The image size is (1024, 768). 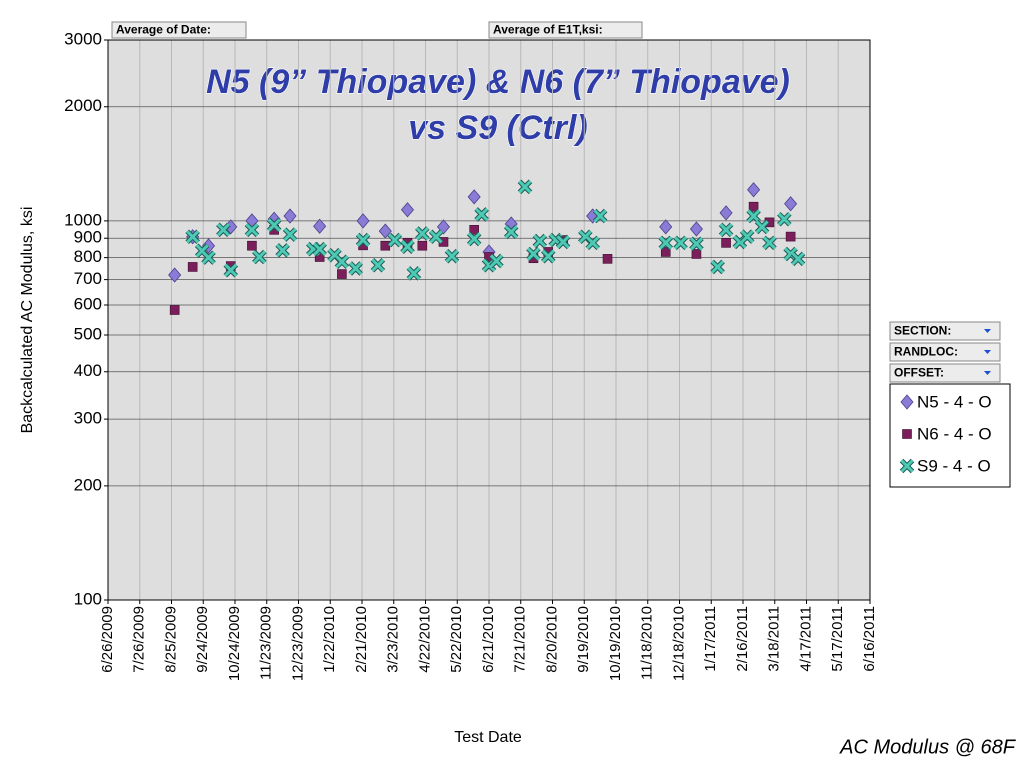 What do you see at coordinates (615, 643) in the screenshot?
I see `x-tick-label: 10/19/2010` at bounding box center [615, 643].